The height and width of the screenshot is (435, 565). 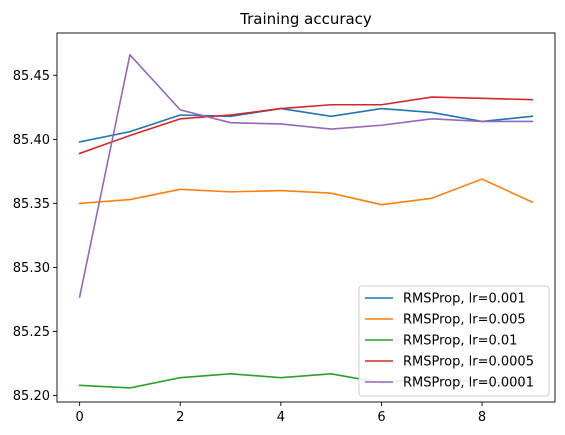 What do you see at coordinates (31, 140) in the screenshot?
I see `y-tick-label: 85.40` at bounding box center [31, 140].